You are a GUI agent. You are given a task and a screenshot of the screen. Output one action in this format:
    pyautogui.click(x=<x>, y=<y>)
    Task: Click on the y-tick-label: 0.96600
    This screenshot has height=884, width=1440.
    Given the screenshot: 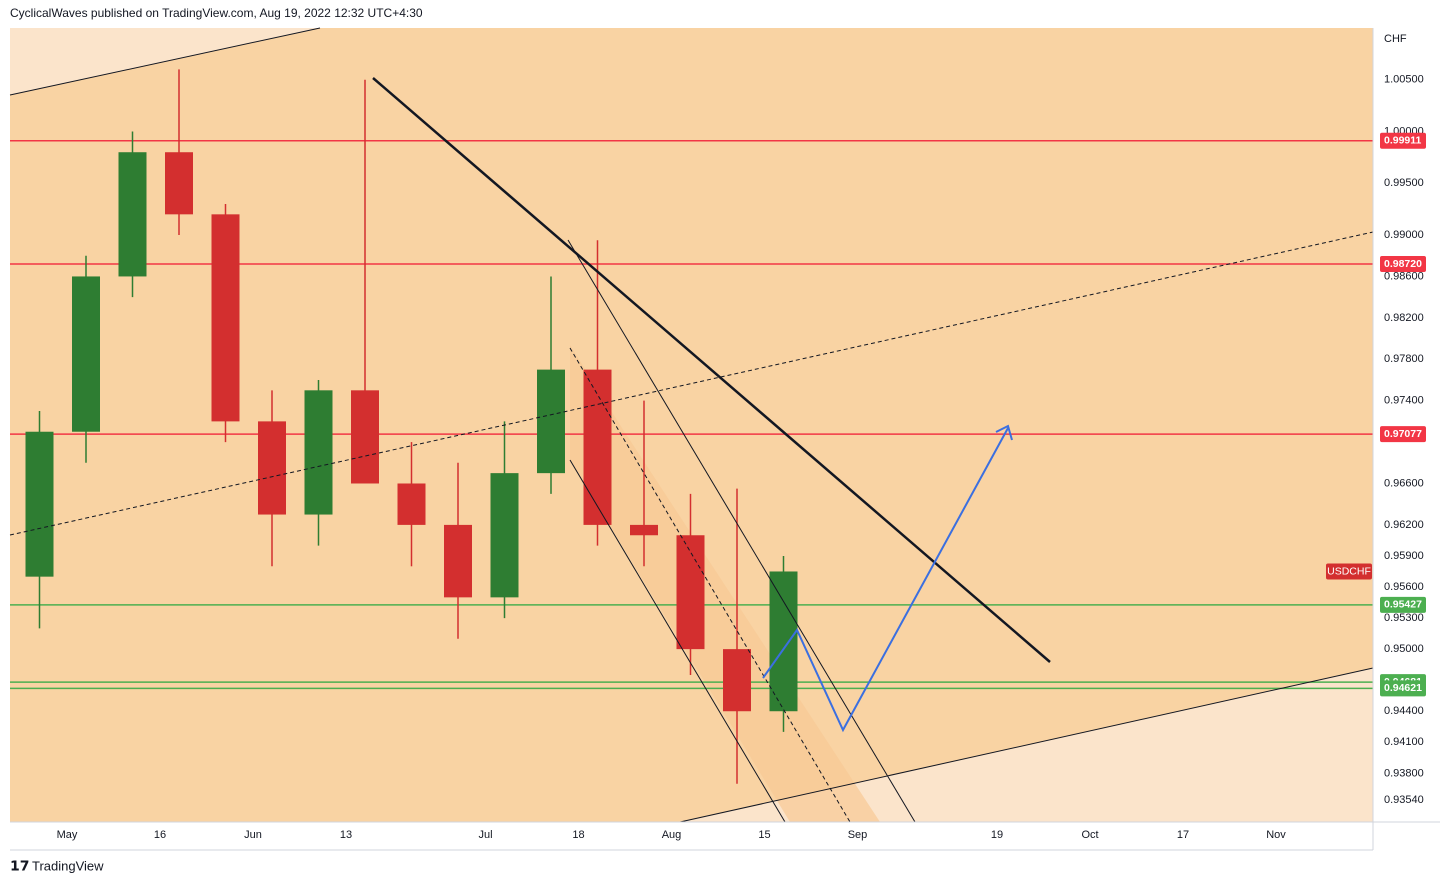 What is the action you would take?
    pyautogui.click(x=1404, y=483)
    